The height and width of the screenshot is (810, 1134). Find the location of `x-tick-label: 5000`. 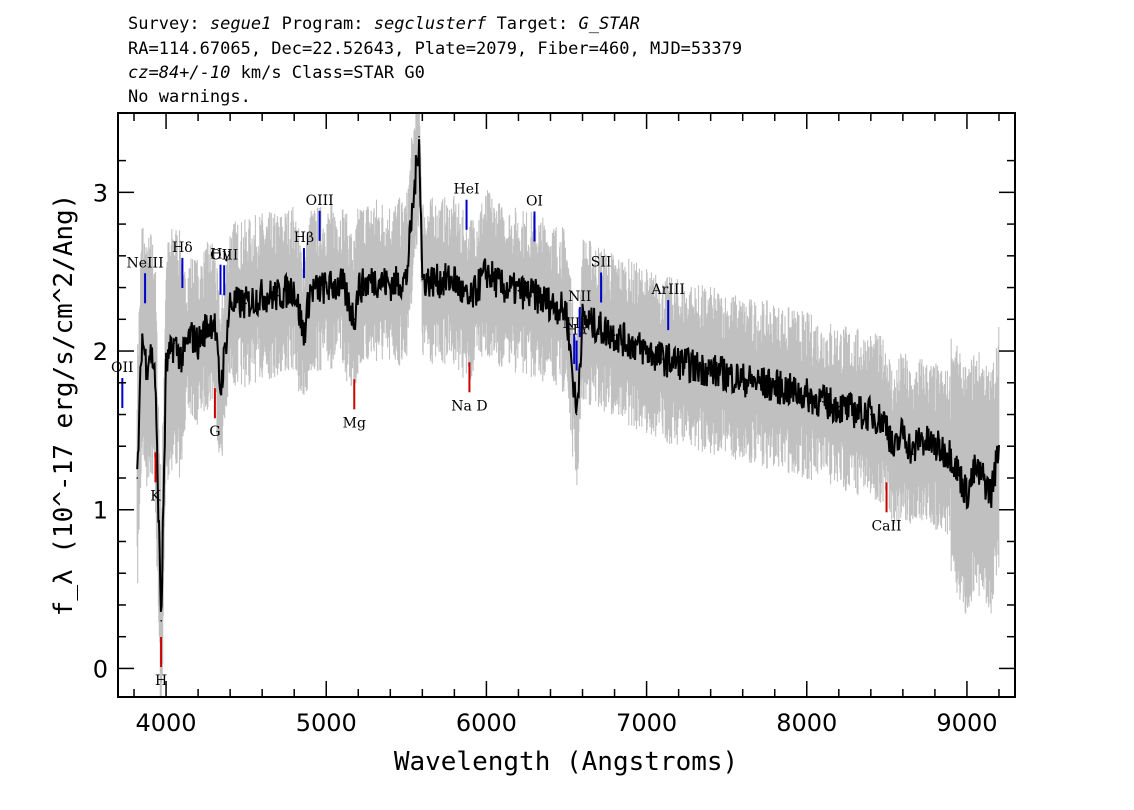

x-tick-label: 5000 is located at coordinates (326, 723).